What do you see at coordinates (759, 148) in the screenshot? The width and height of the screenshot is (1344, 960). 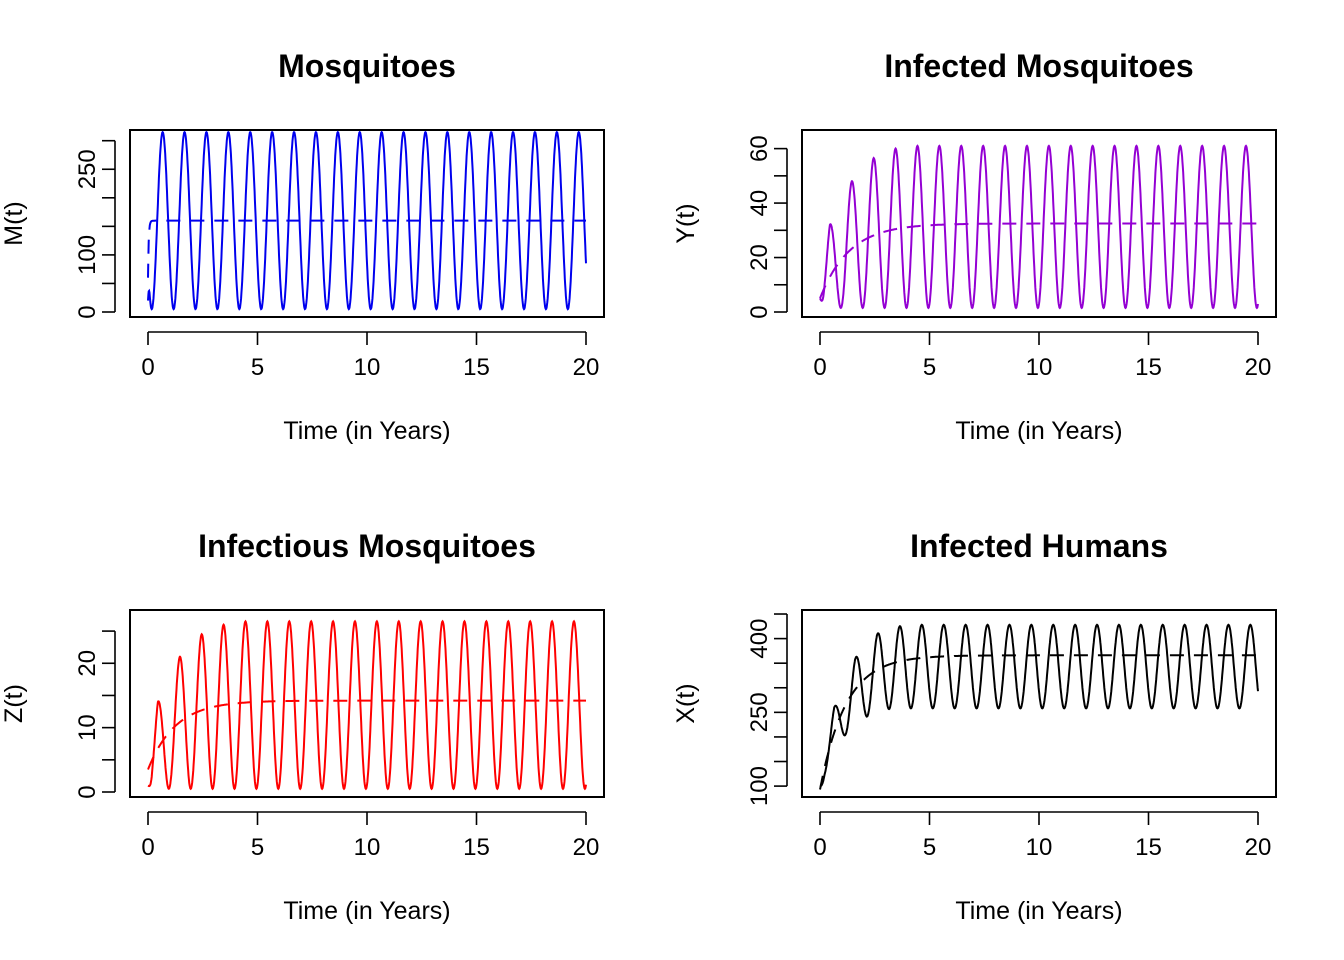 I see `y-tick-label: 60` at bounding box center [759, 148].